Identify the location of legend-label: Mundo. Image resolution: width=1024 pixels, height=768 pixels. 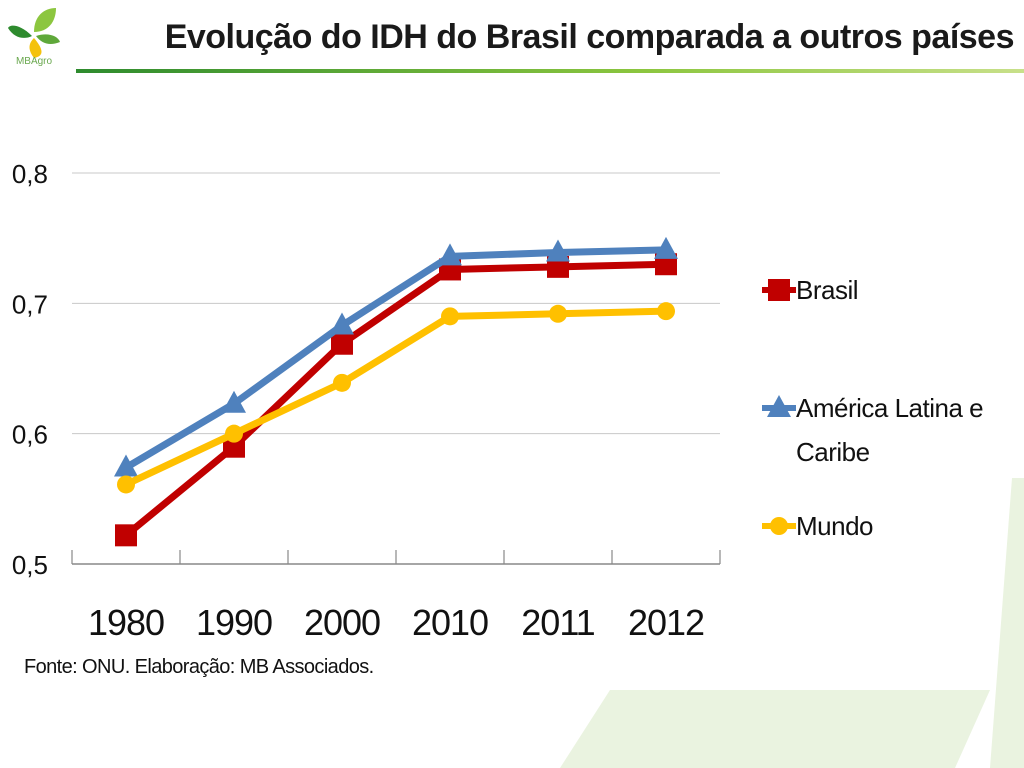
(835, 526).